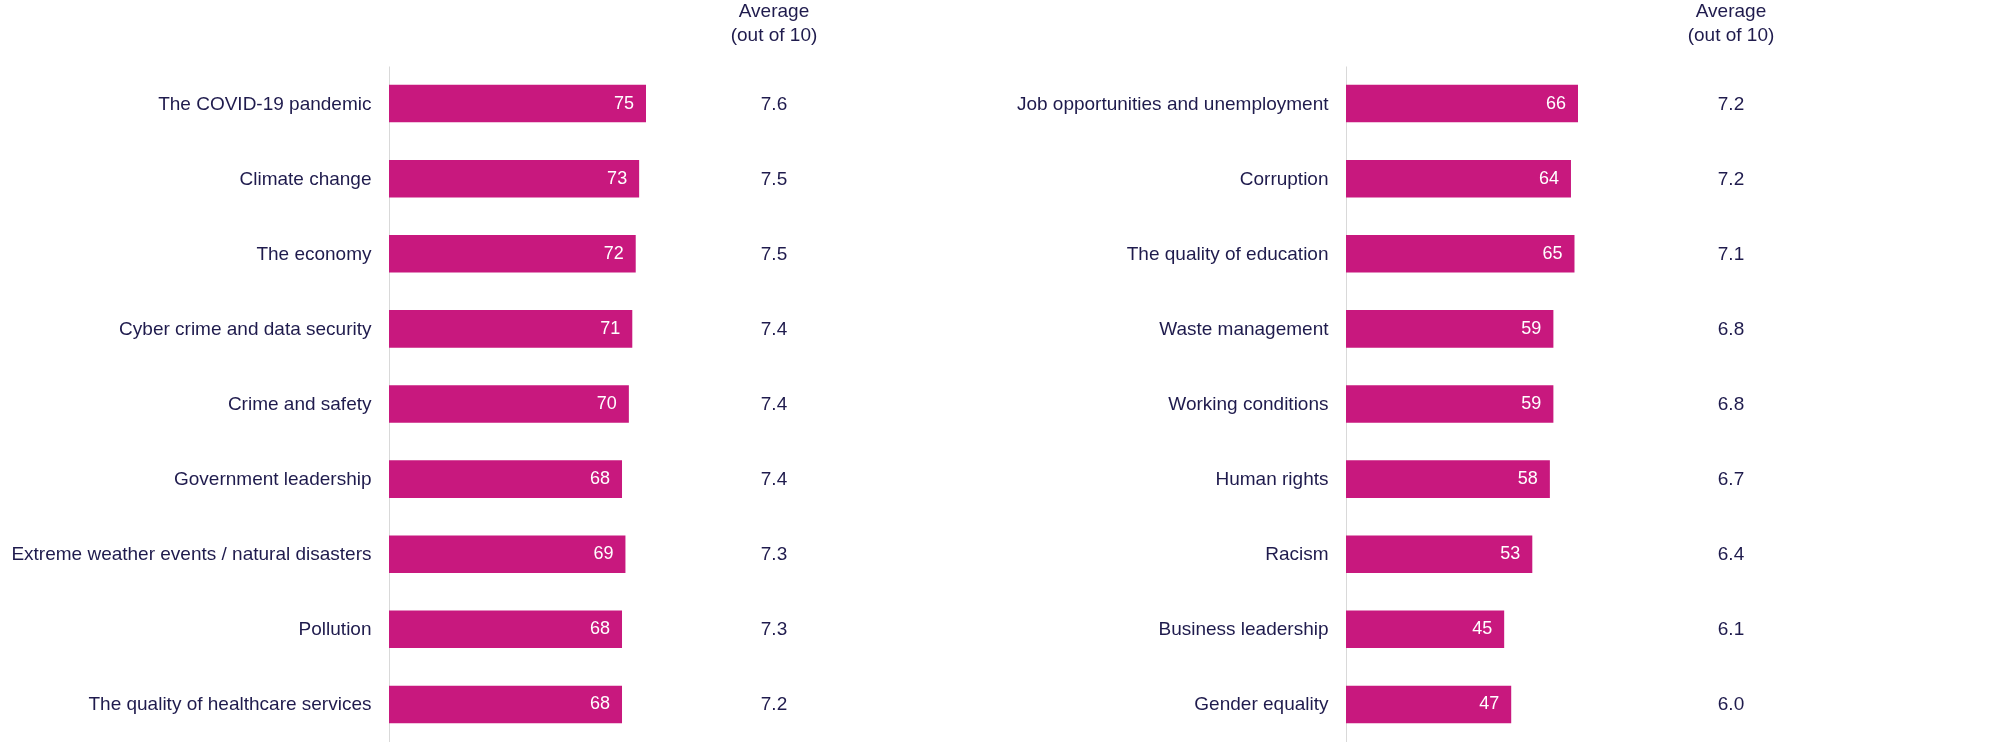 This screenshot has height=749, width=1997. Describe the element at coordinates (314, 253) in the screenshot. I see `y-tick-label: The economy` at that location.